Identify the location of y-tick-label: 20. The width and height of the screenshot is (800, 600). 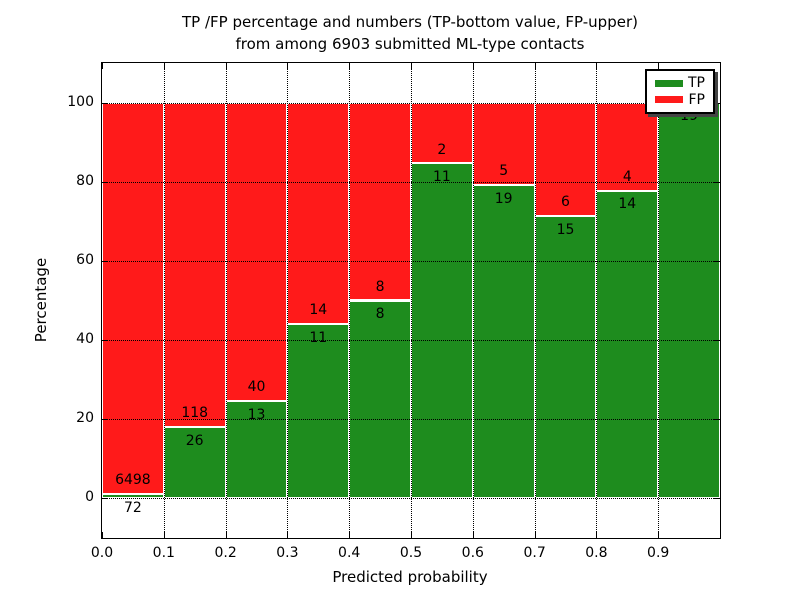
(85, 418).